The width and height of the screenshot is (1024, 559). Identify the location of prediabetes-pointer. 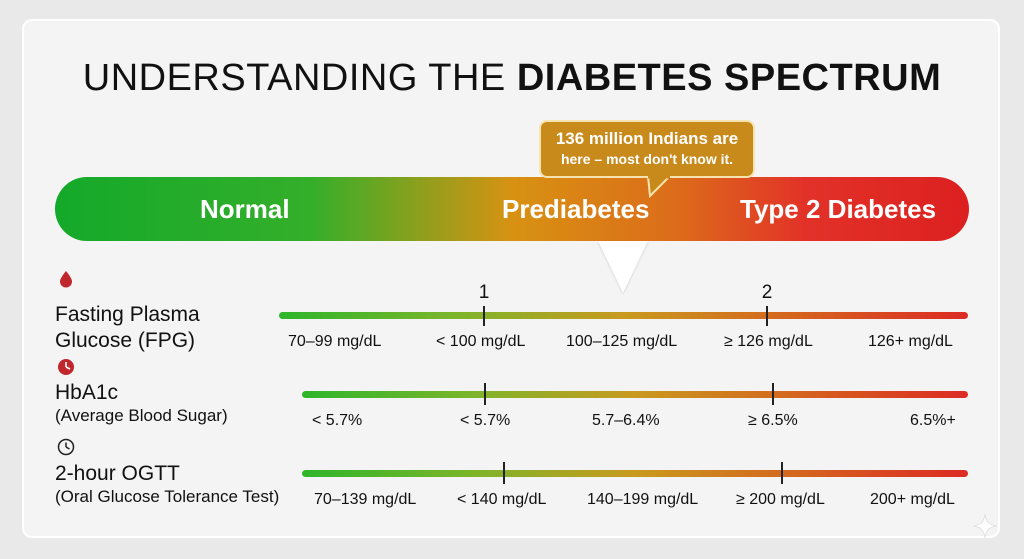
(623, 267).